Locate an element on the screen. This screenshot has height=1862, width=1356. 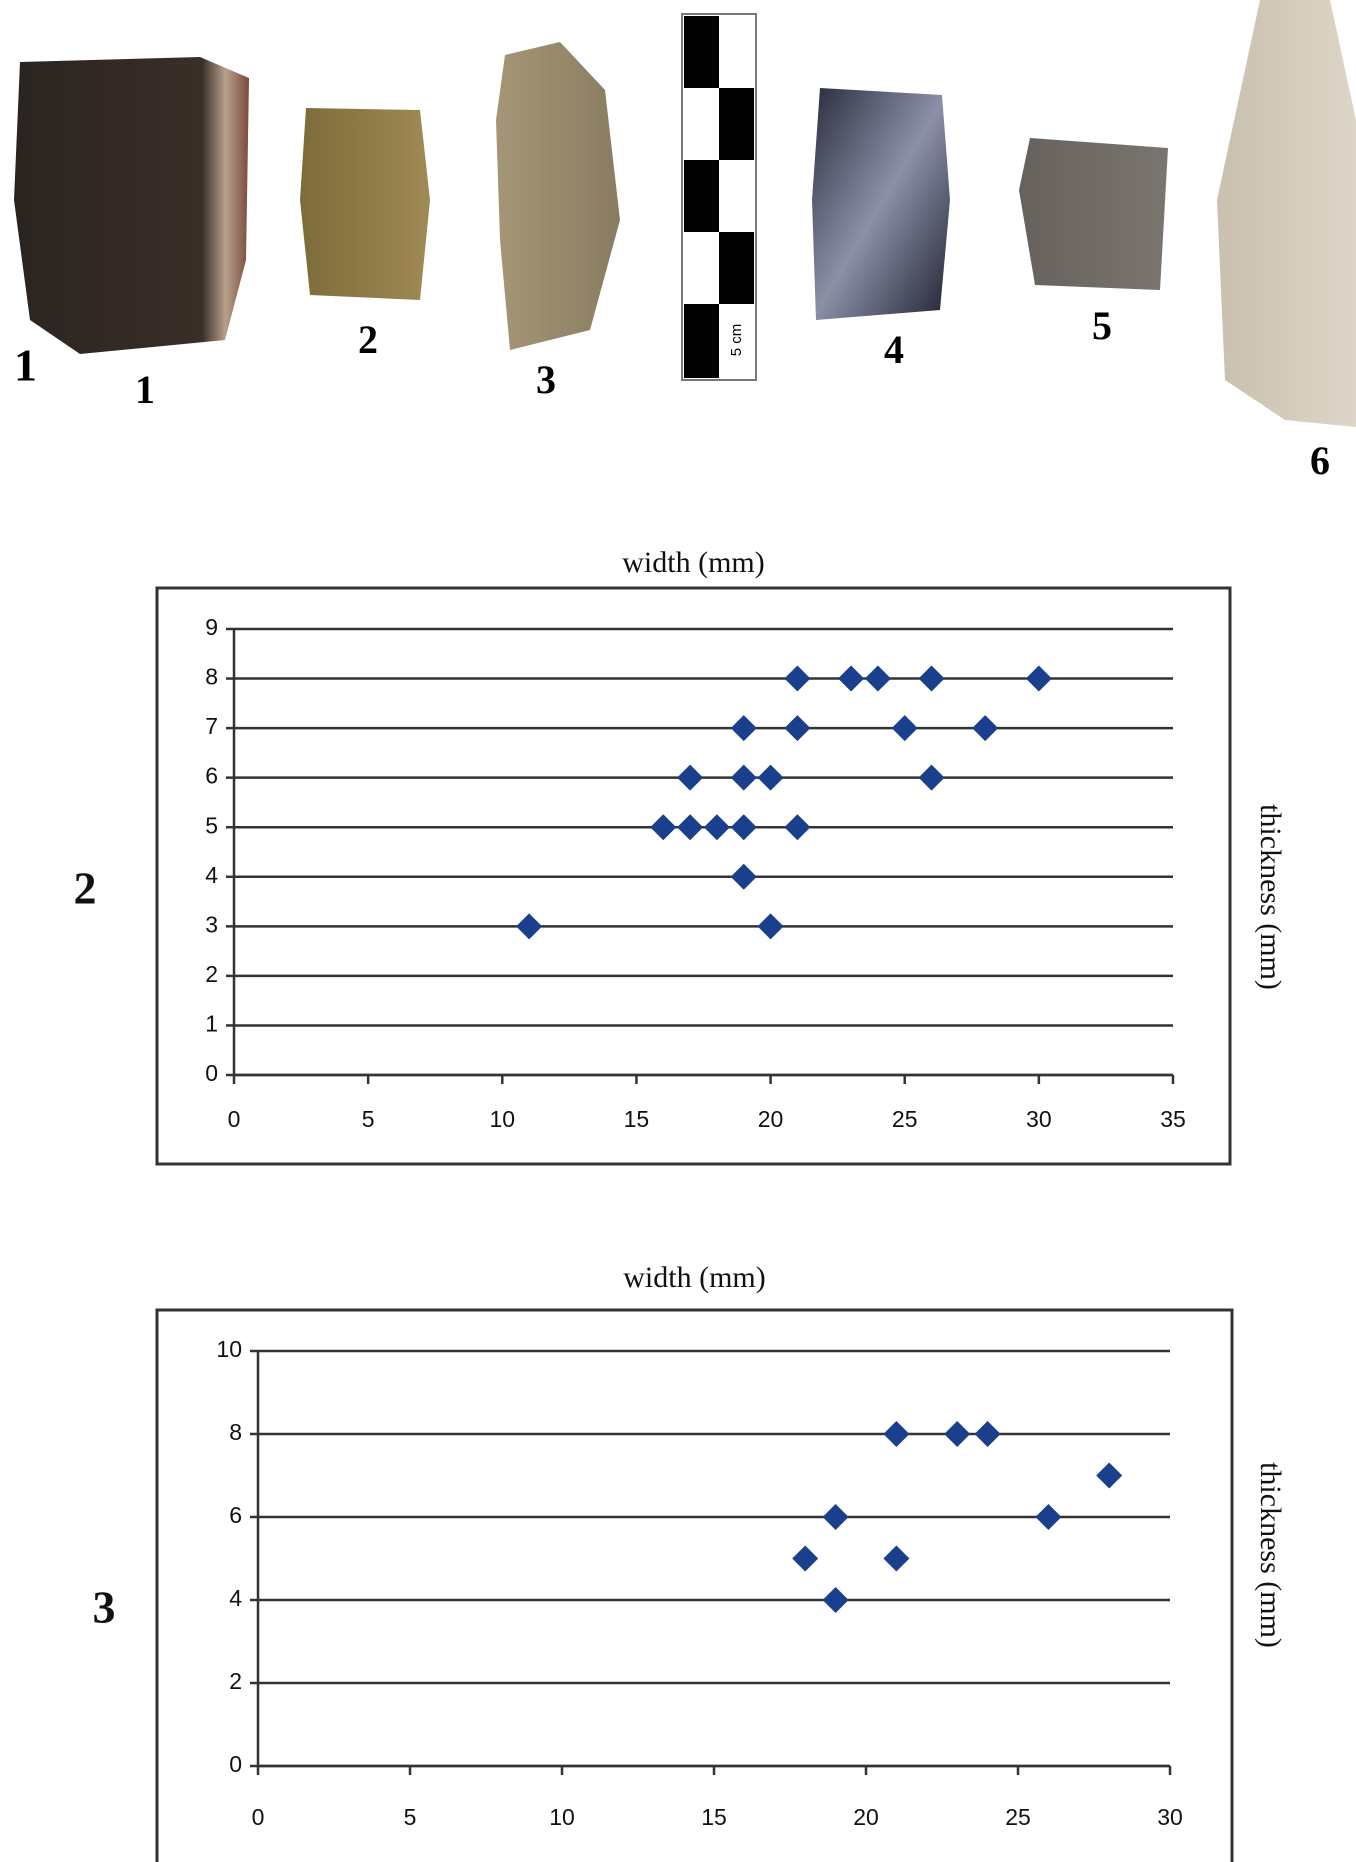
panel-label: 2 is located at coordinates (85, 888).